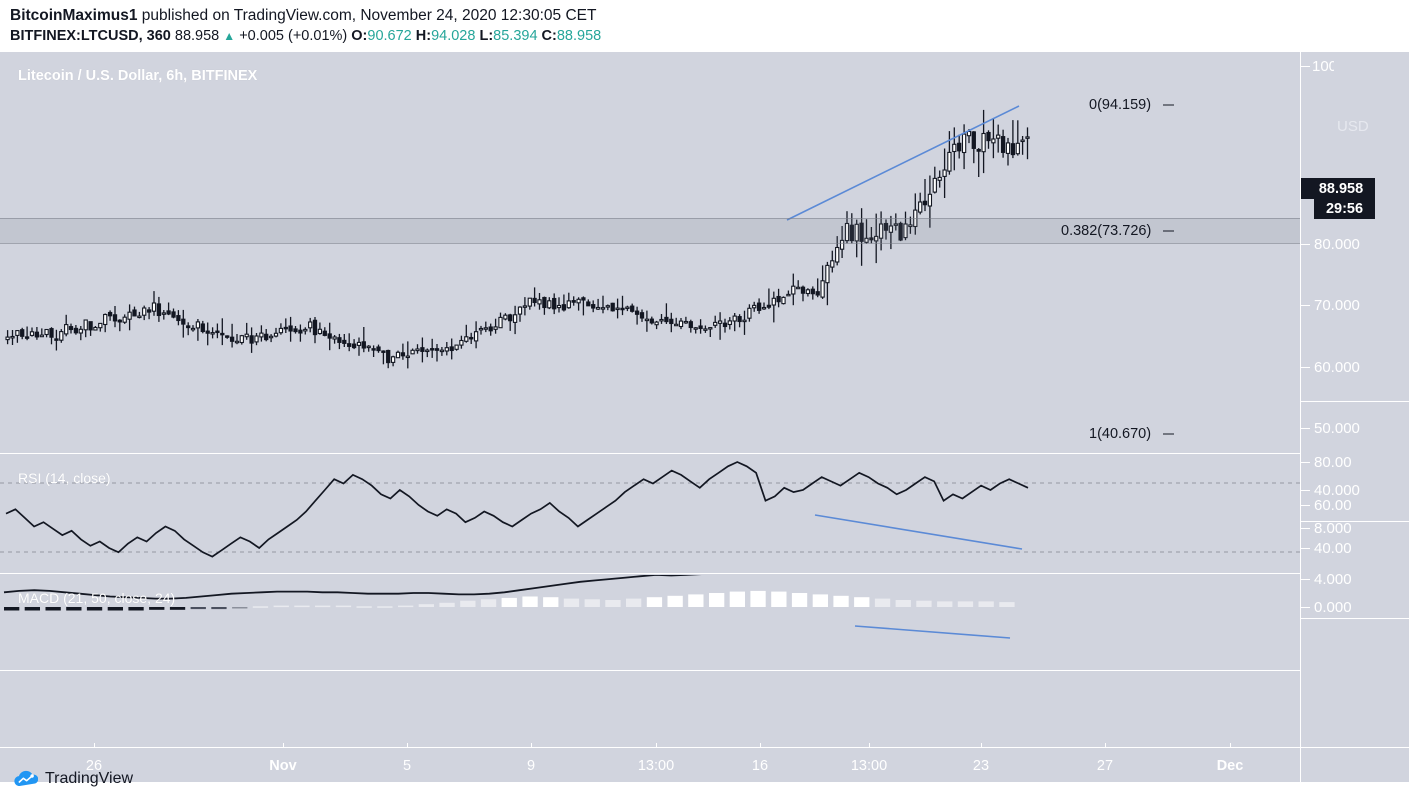 Image resolution: width=1409 pixels, height=798 pixels. I want to click on pane-separator-bottom, so click(650, 670).